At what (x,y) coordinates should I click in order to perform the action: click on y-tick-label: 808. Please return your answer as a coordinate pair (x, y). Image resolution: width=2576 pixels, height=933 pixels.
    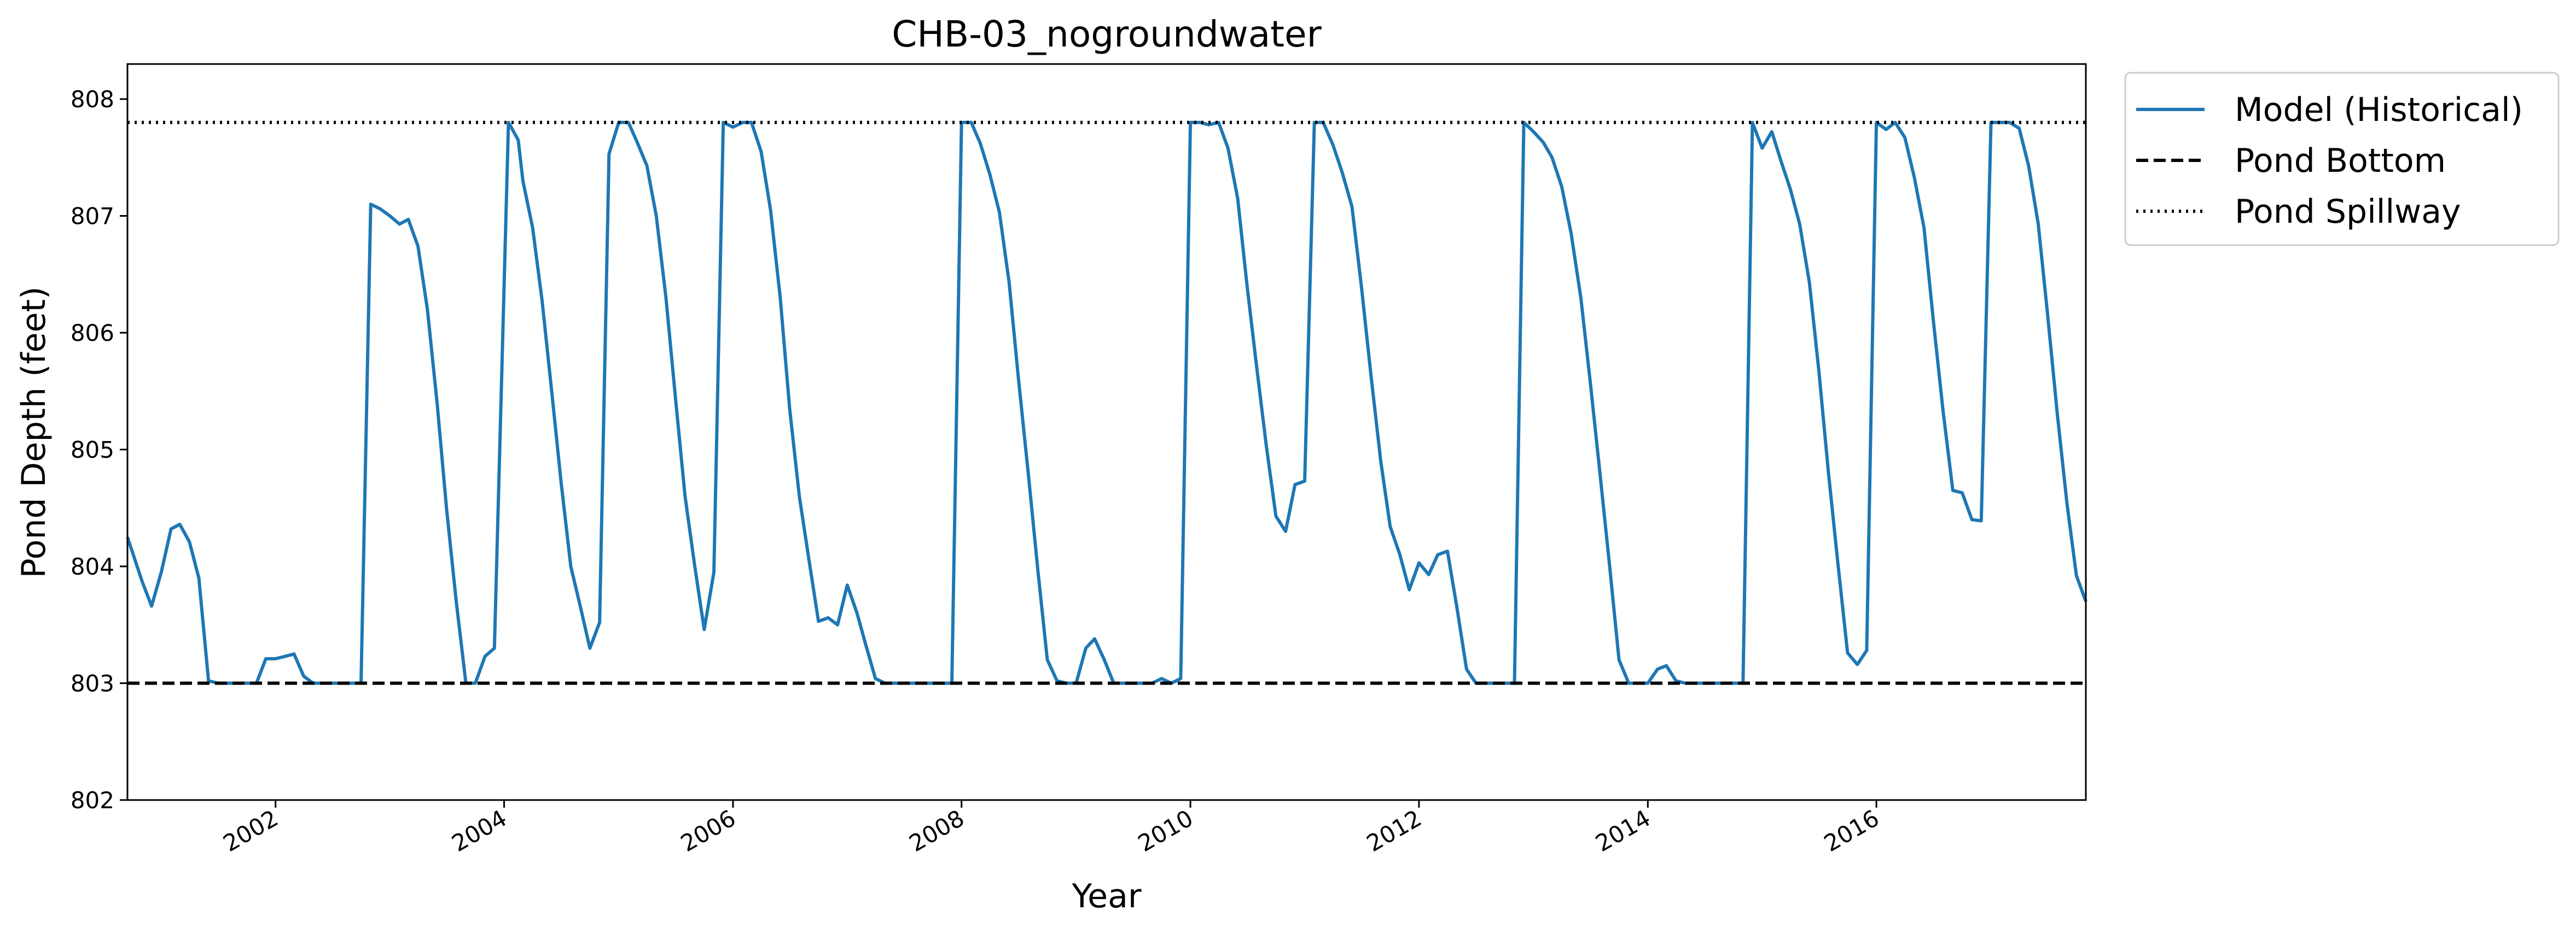
    Looking at the image, I should click on (92, 99).